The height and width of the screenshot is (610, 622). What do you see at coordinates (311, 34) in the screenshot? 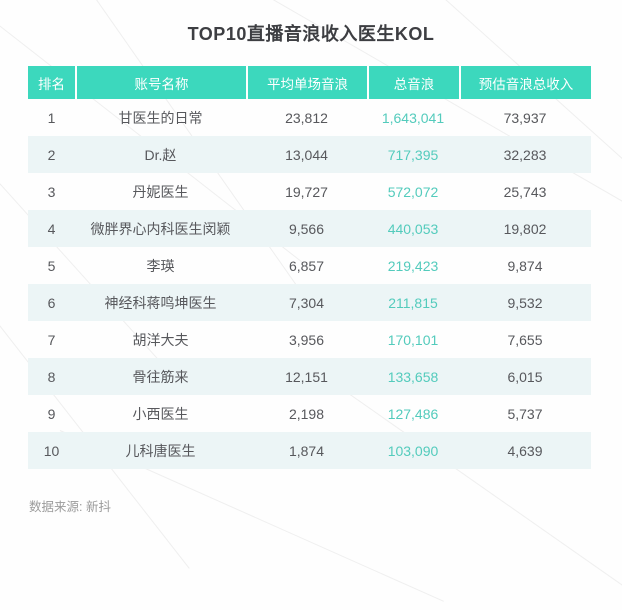
I see `page-title: TOP10直播音浪收入医生KOL` at bounding box center [311, 34].